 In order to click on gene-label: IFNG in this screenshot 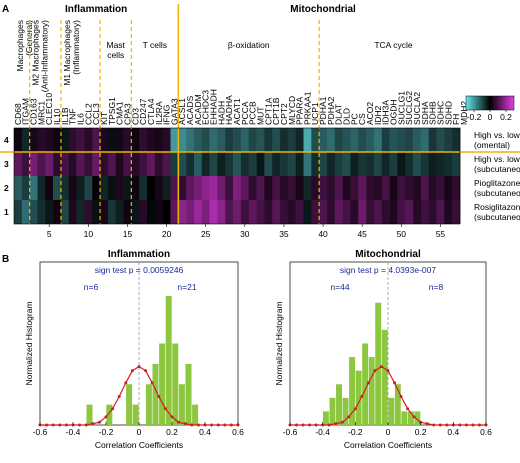, I will do `click(167, 115)`.